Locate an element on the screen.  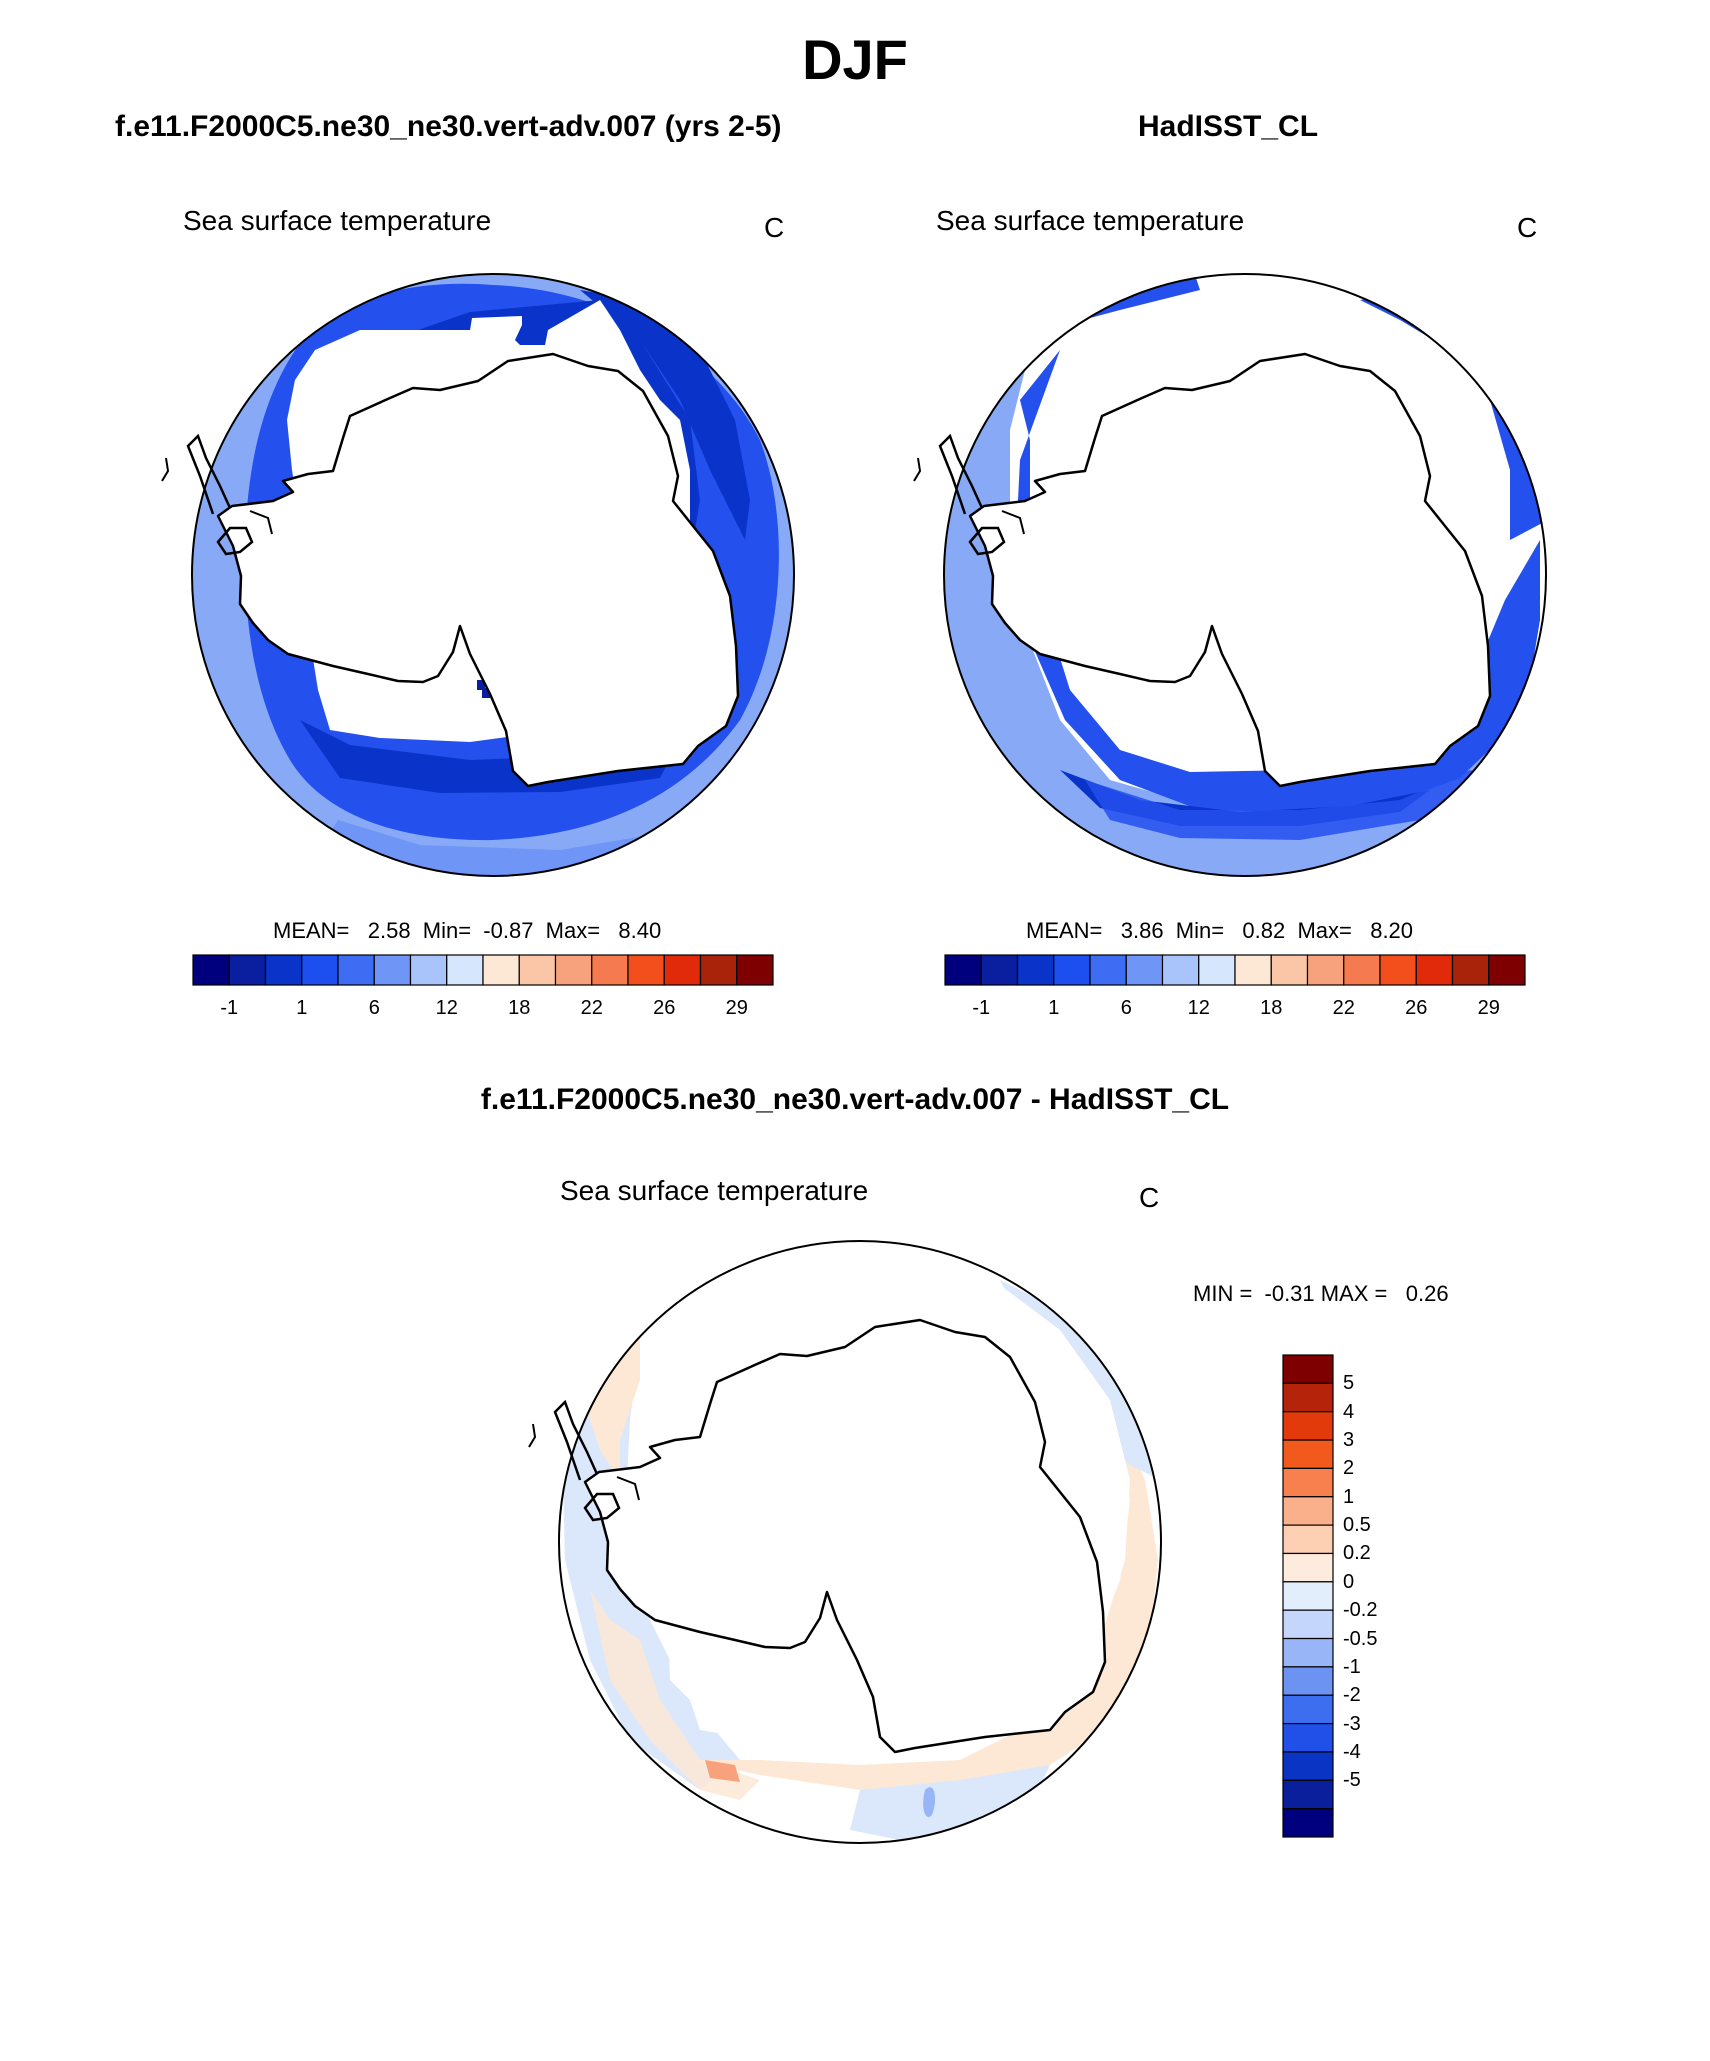
difference-map is located at coordinates (844, 1542).